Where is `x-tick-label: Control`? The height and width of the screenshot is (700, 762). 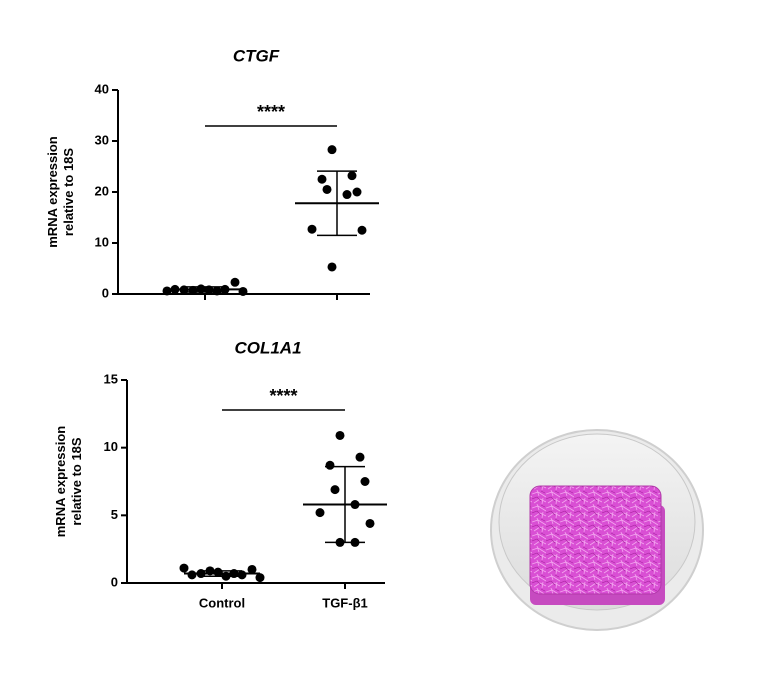
x-tick-label: Control is located at coordinates (222, 602).